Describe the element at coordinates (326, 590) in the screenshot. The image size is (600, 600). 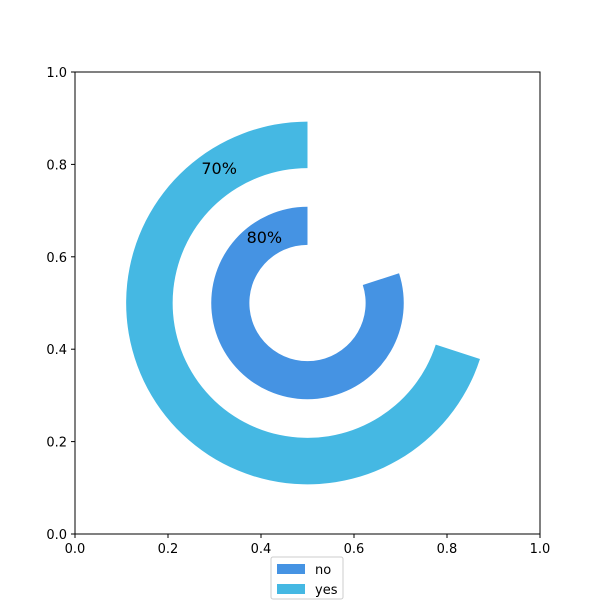
I see `legend-label-yes: yes` at that location.